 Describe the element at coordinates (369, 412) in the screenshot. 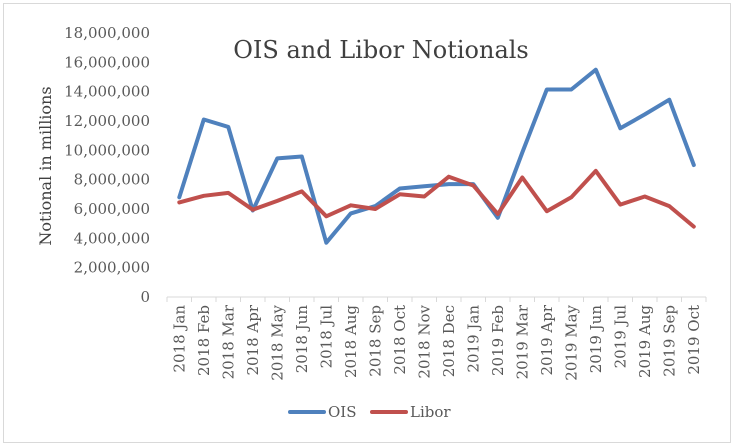

I see `legend: OIS Libor` at that location.